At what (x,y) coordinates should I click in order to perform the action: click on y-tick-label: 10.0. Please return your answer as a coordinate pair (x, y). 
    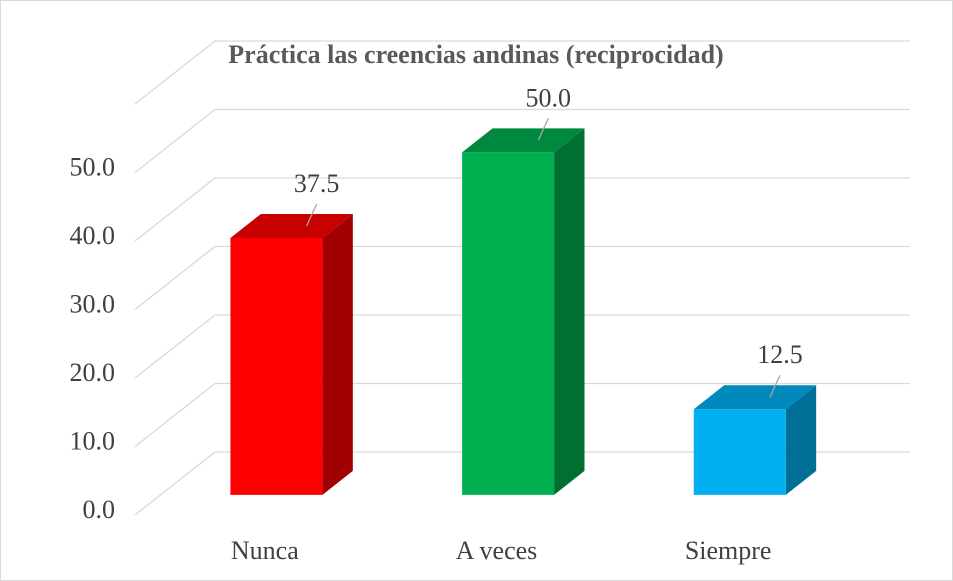
    Looking at the image, I should click on (93, 440).